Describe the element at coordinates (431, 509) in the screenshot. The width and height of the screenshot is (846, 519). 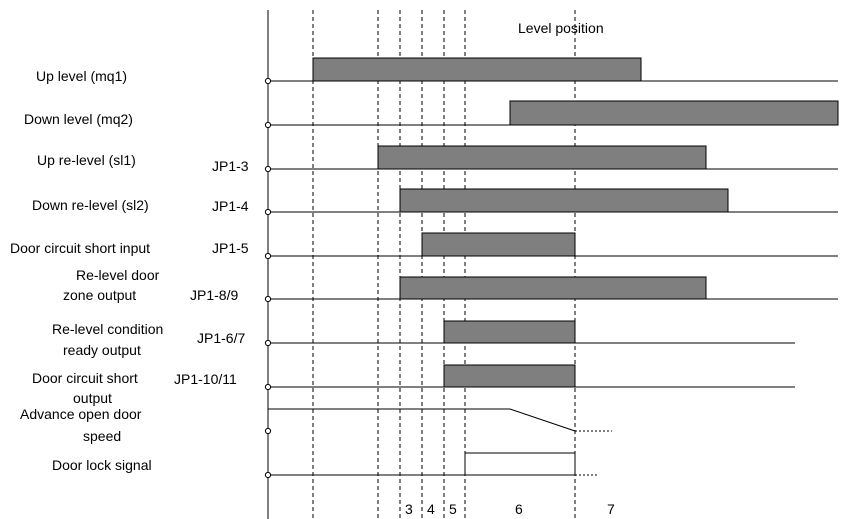
I see `zone-label: 4` at that location.